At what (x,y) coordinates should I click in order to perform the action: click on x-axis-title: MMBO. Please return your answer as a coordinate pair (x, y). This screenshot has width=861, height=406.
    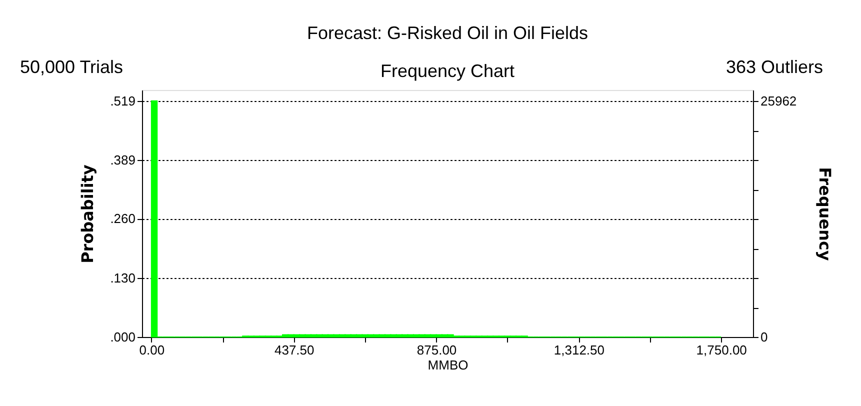
    Looking at the image, I should click on (448, 365).